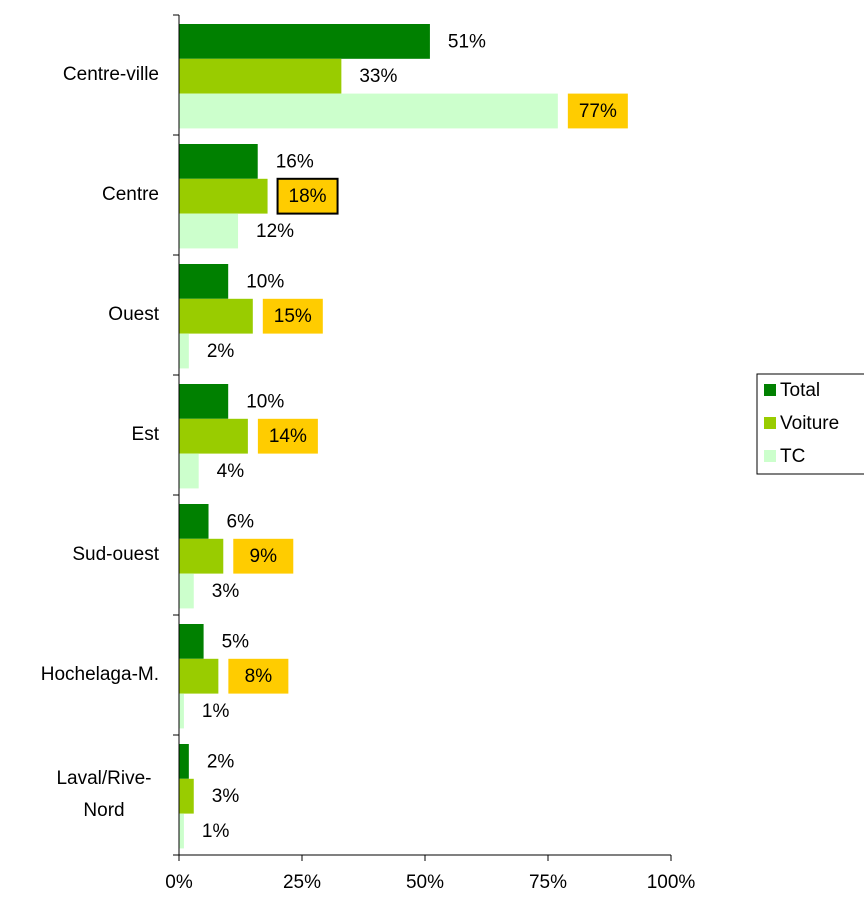  What do you see at coordinates (100, 674) in the screenshot?
I see `y-tick-label: Hochelaga-M.` at bounding box center [100, 674].